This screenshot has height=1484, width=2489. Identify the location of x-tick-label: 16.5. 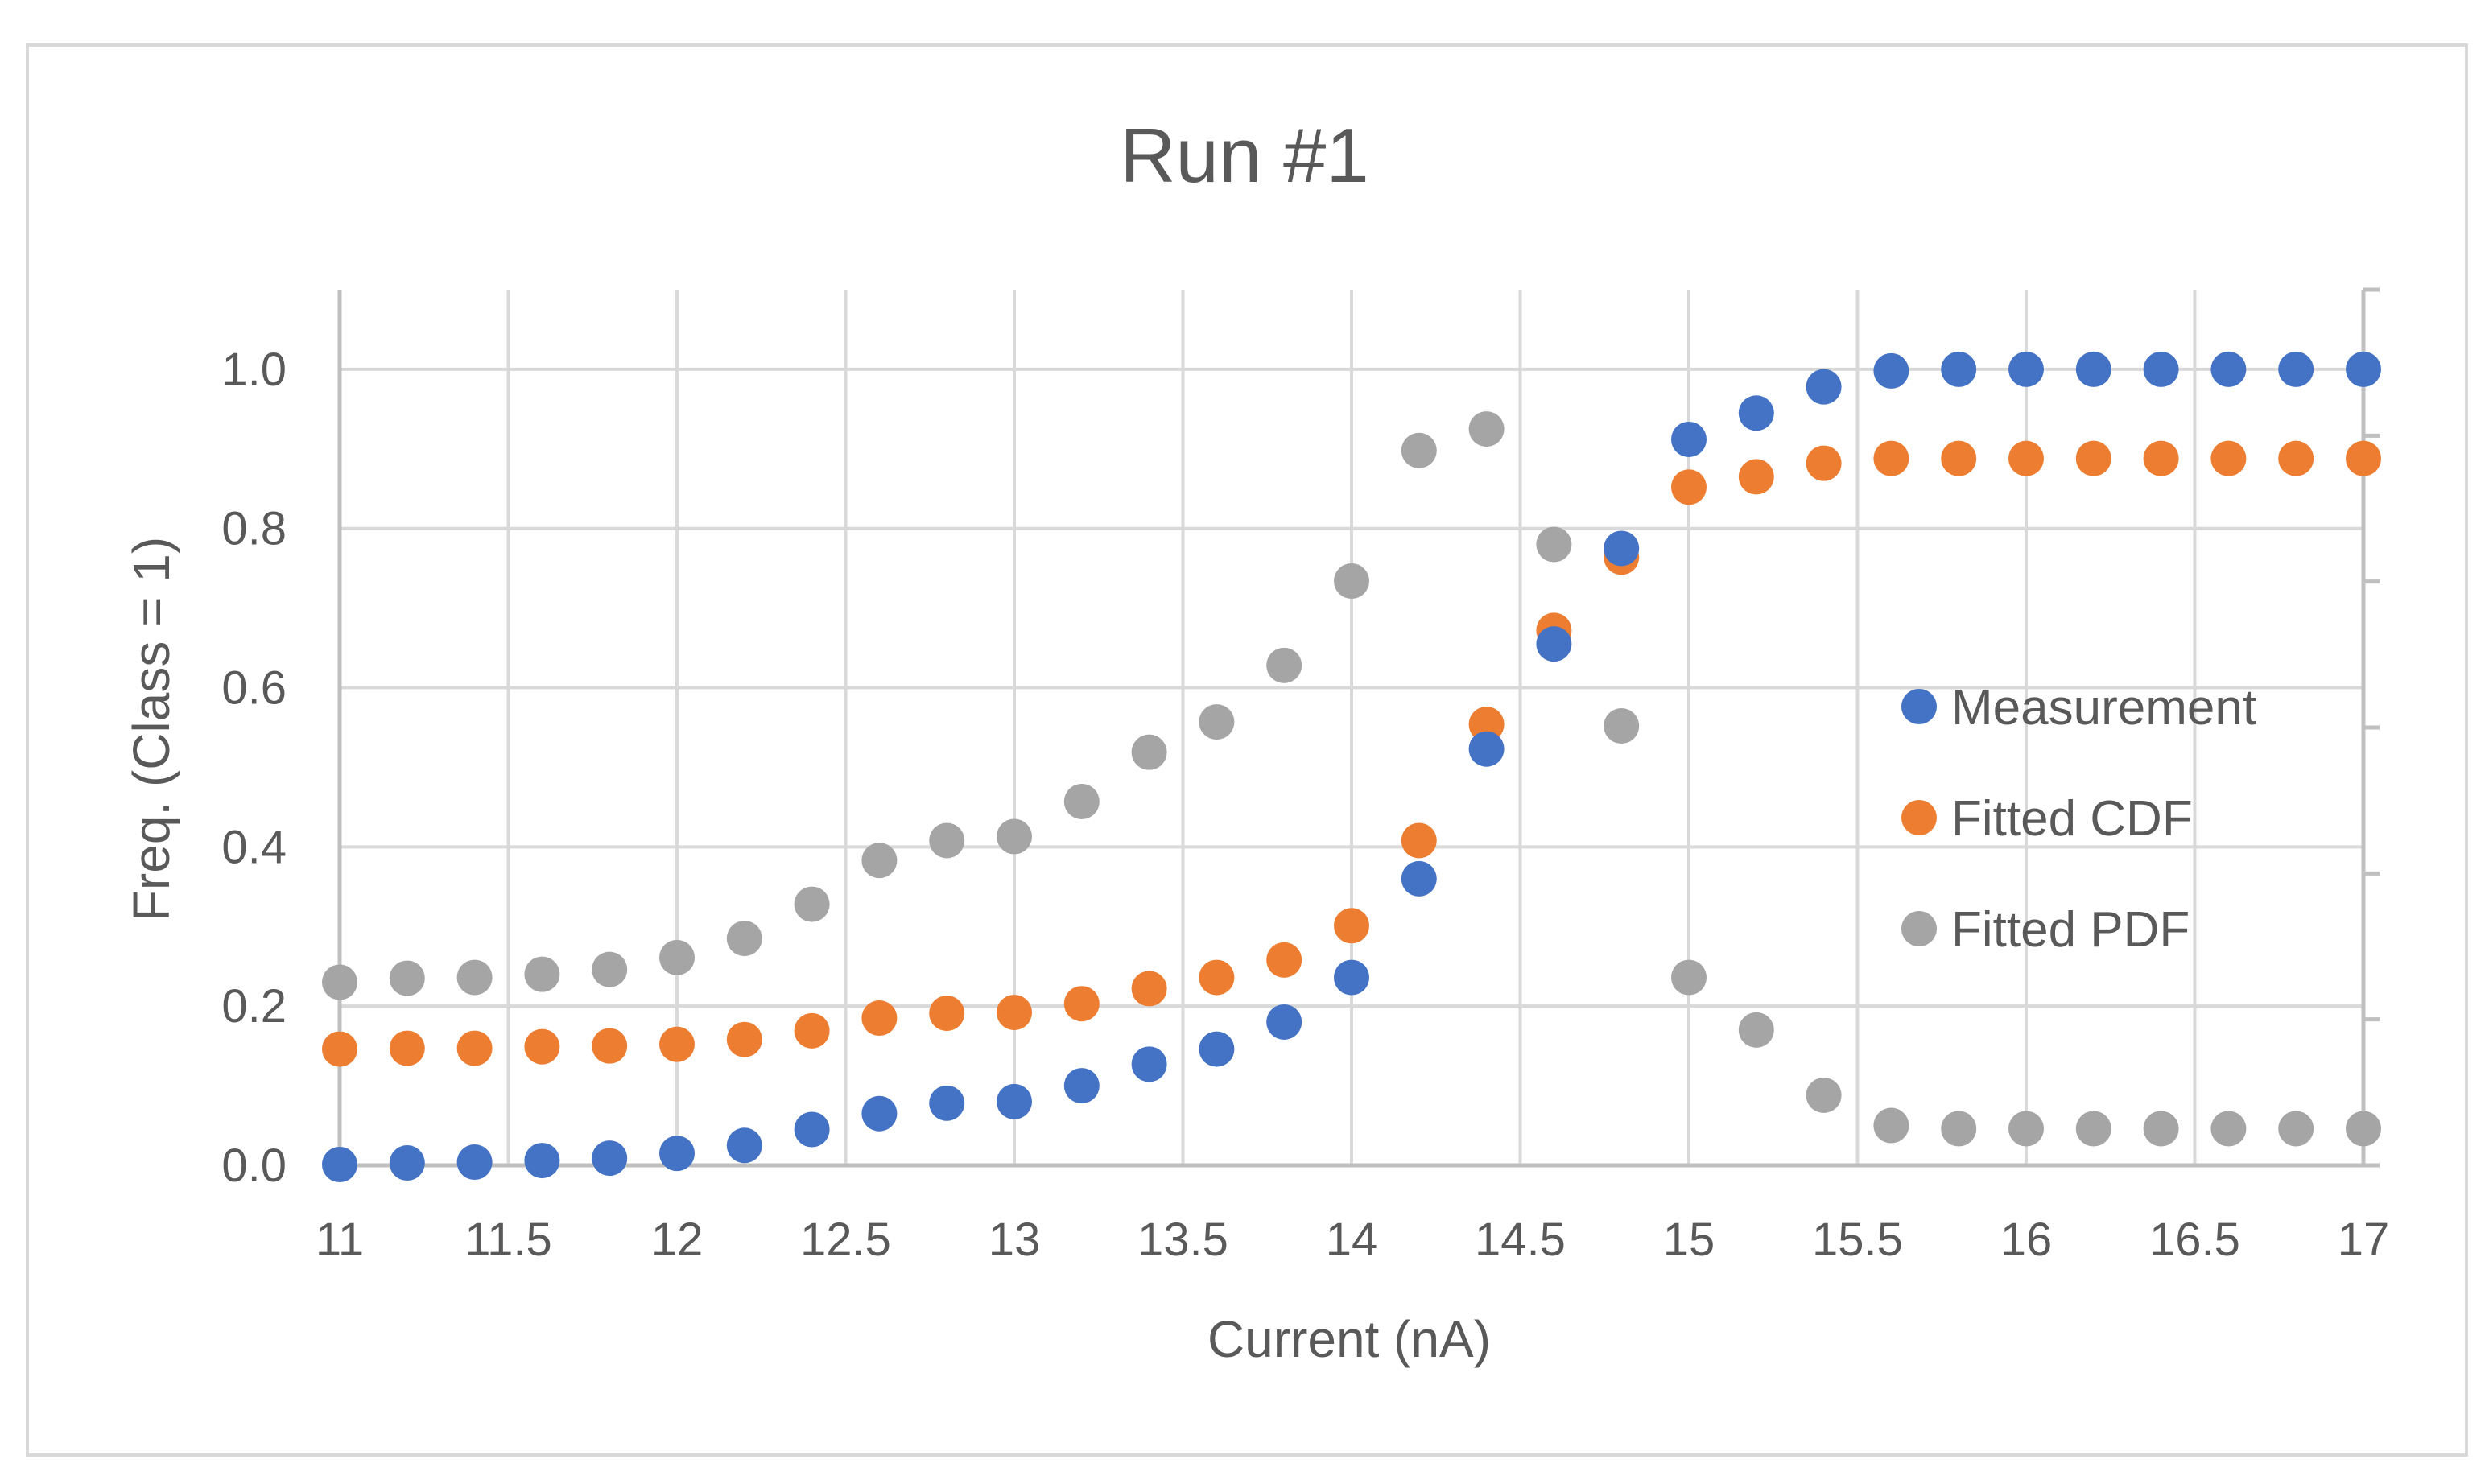
(2194, 1240).